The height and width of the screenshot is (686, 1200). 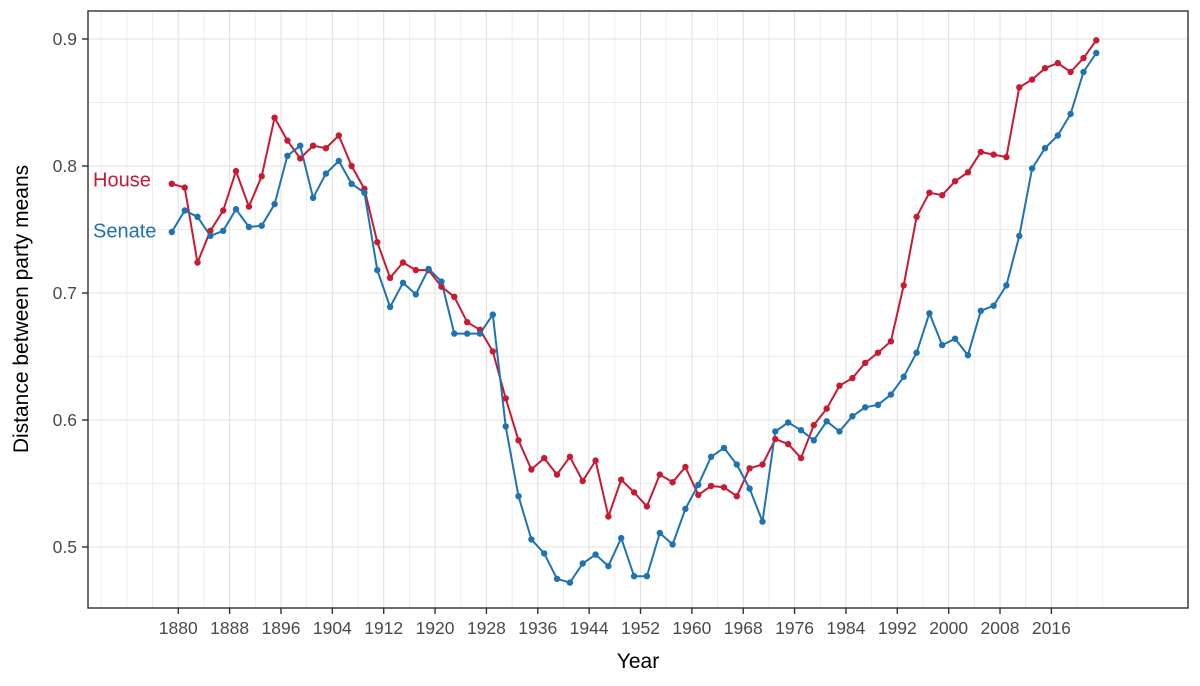 What do you see at coordinates (640, 628) in the screenshot?
I see `x-tick-label: 1952` at bounding box center [640, 628].